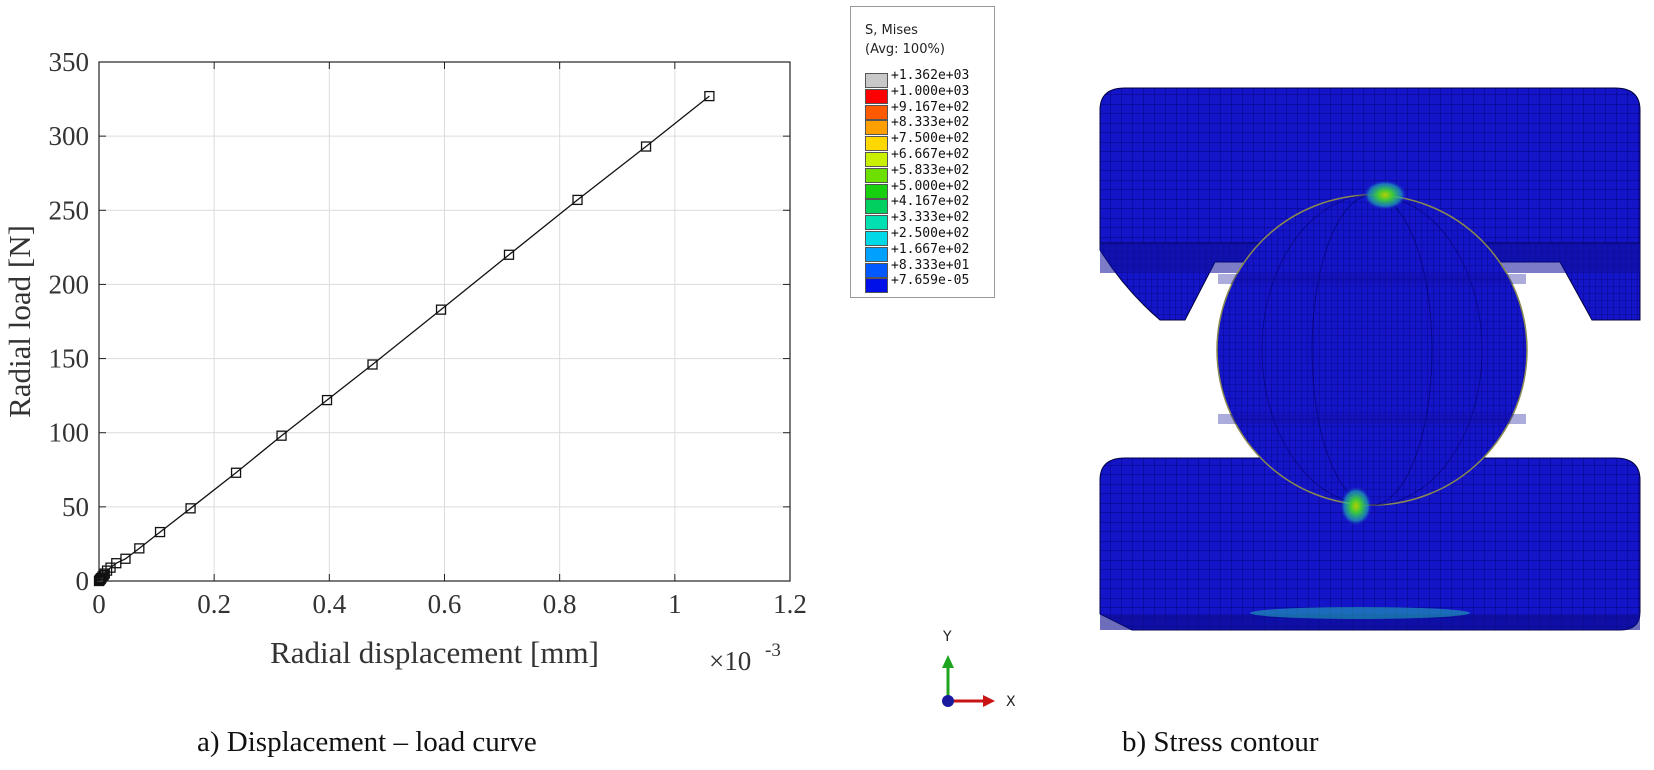 The height and width of the screenshot is (770, 1654). Describe the element at coordinates (930, 75) in the screenshot. I see `legend-label: +1.362e+03` at that location.